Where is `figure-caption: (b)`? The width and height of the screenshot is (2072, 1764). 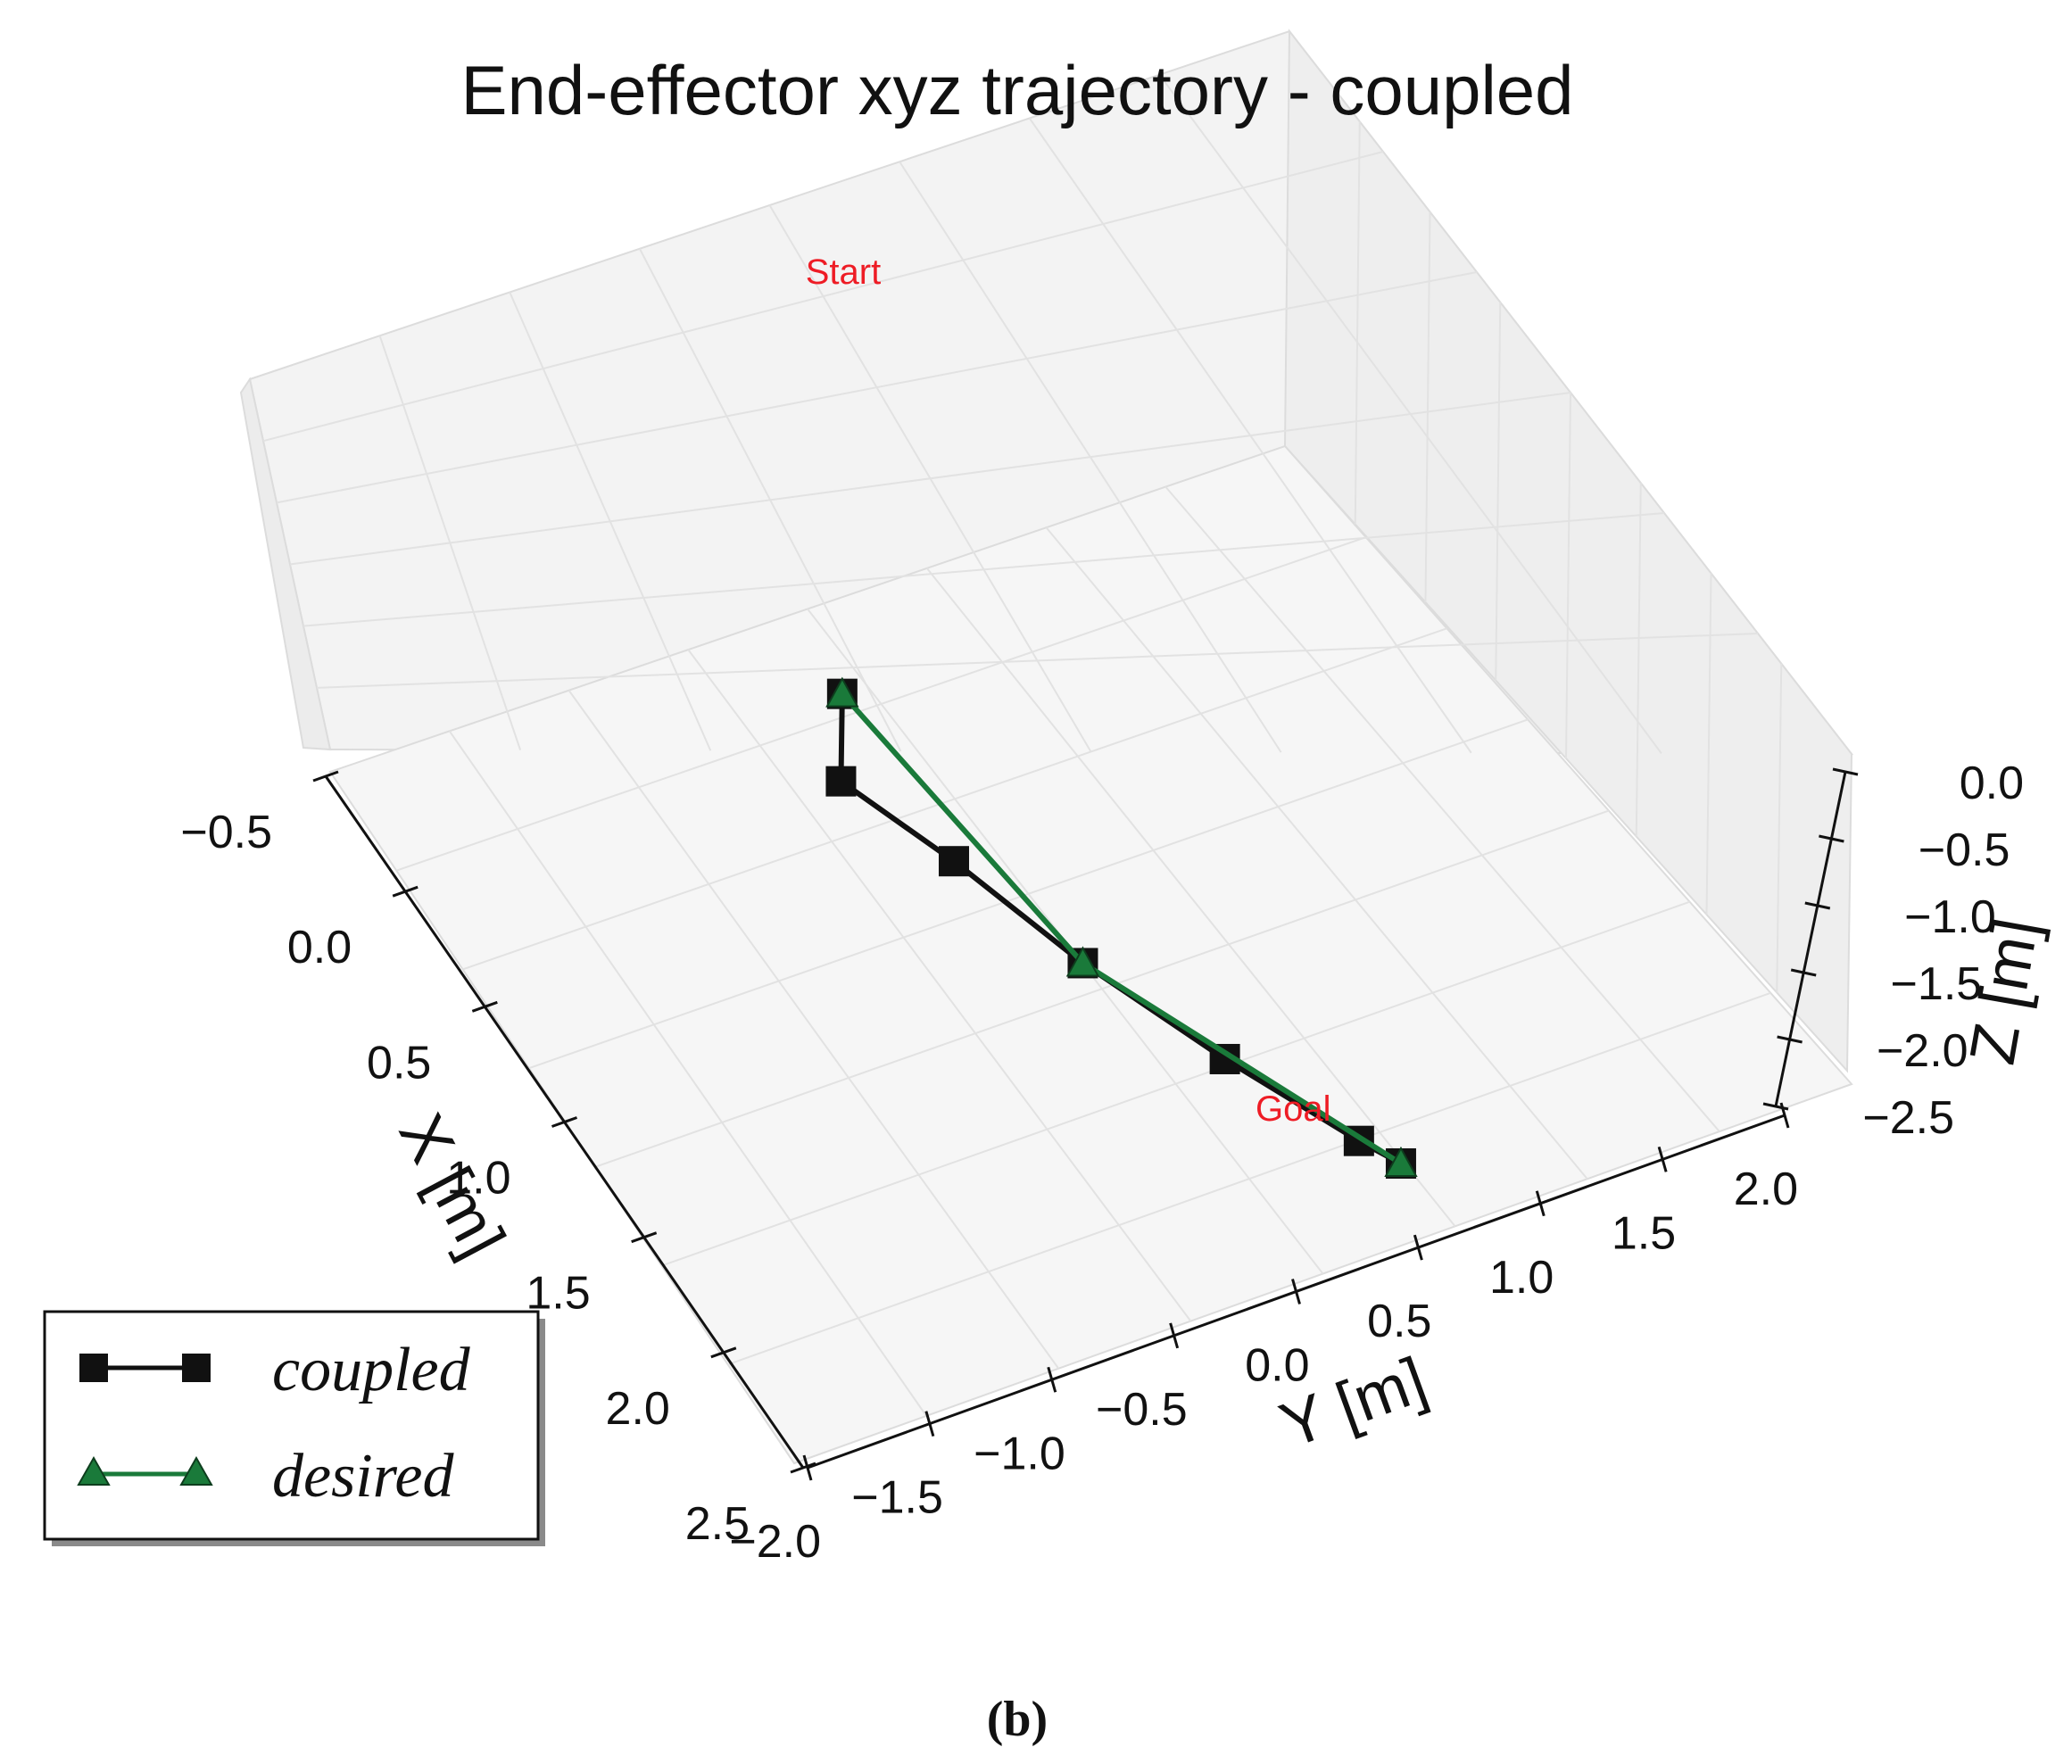 figure-caption: (b) is located at coordinates (1017, 1720).